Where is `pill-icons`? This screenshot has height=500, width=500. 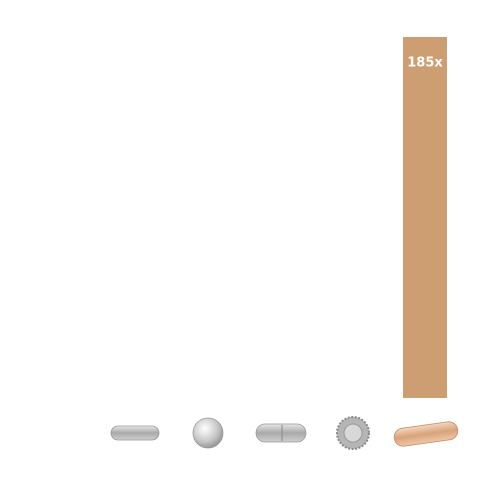
pill-icons is located at coordinates (284, 433).